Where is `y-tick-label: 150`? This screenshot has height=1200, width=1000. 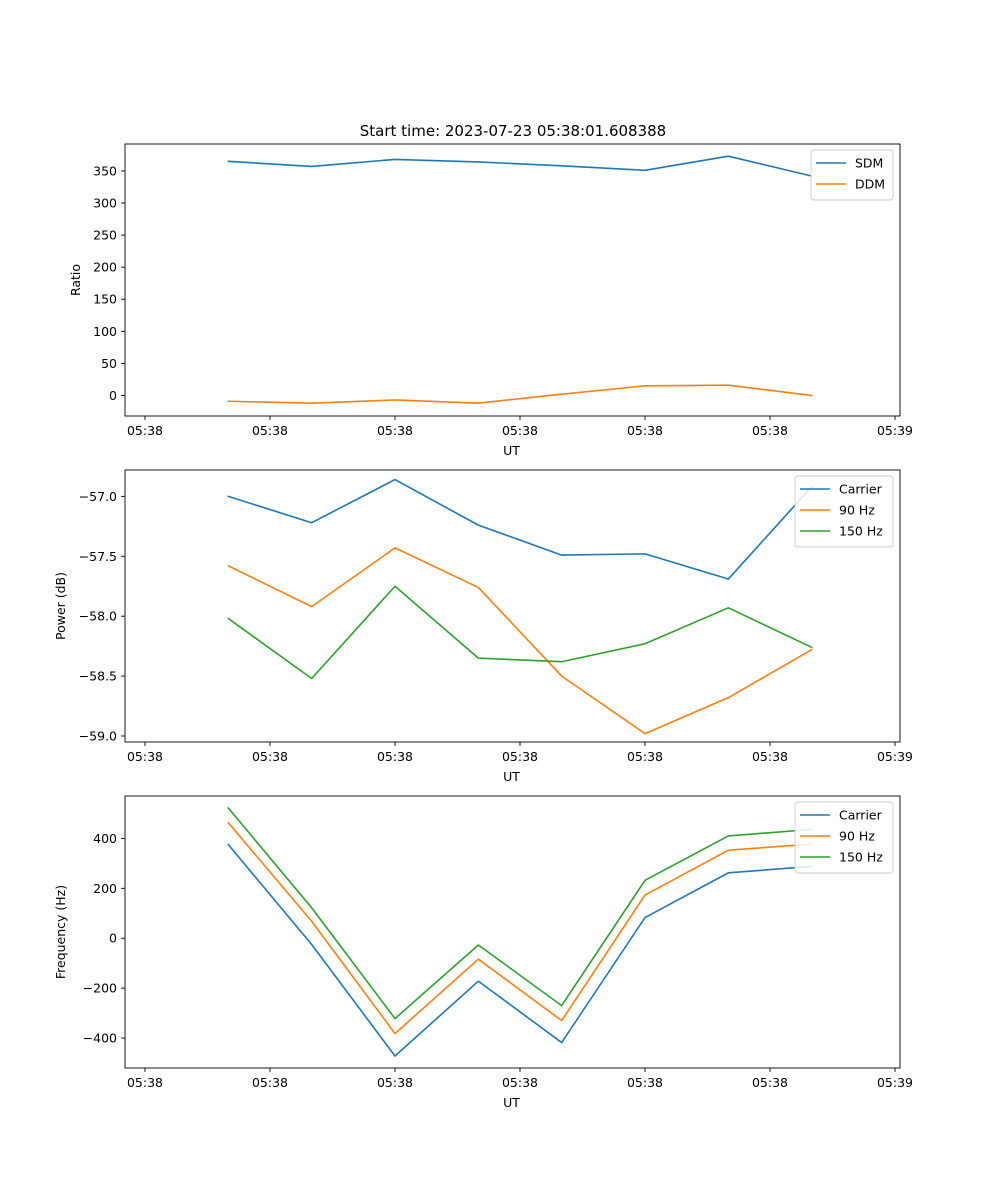 y-tick-label: 150 is located at coordinates (105, 299).